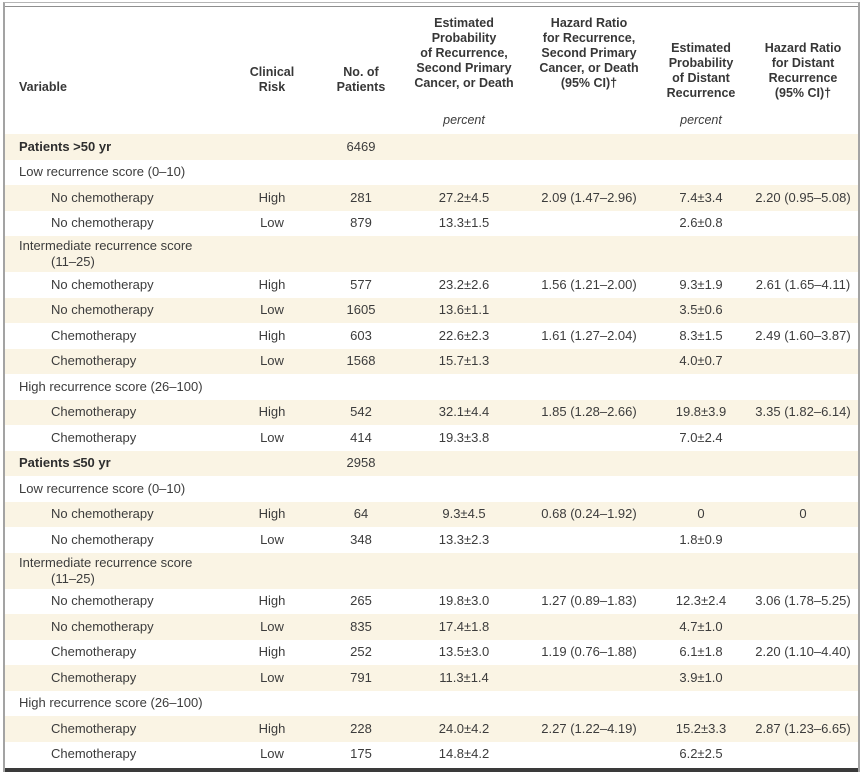 The width and height of the screenshot is (864, 774). What do you see at coordinates (589, 197) in the screenshot?
I see `hazard-ratio-cell: 2.09 (1.47–2.96)` at bounding box center [589, 197].